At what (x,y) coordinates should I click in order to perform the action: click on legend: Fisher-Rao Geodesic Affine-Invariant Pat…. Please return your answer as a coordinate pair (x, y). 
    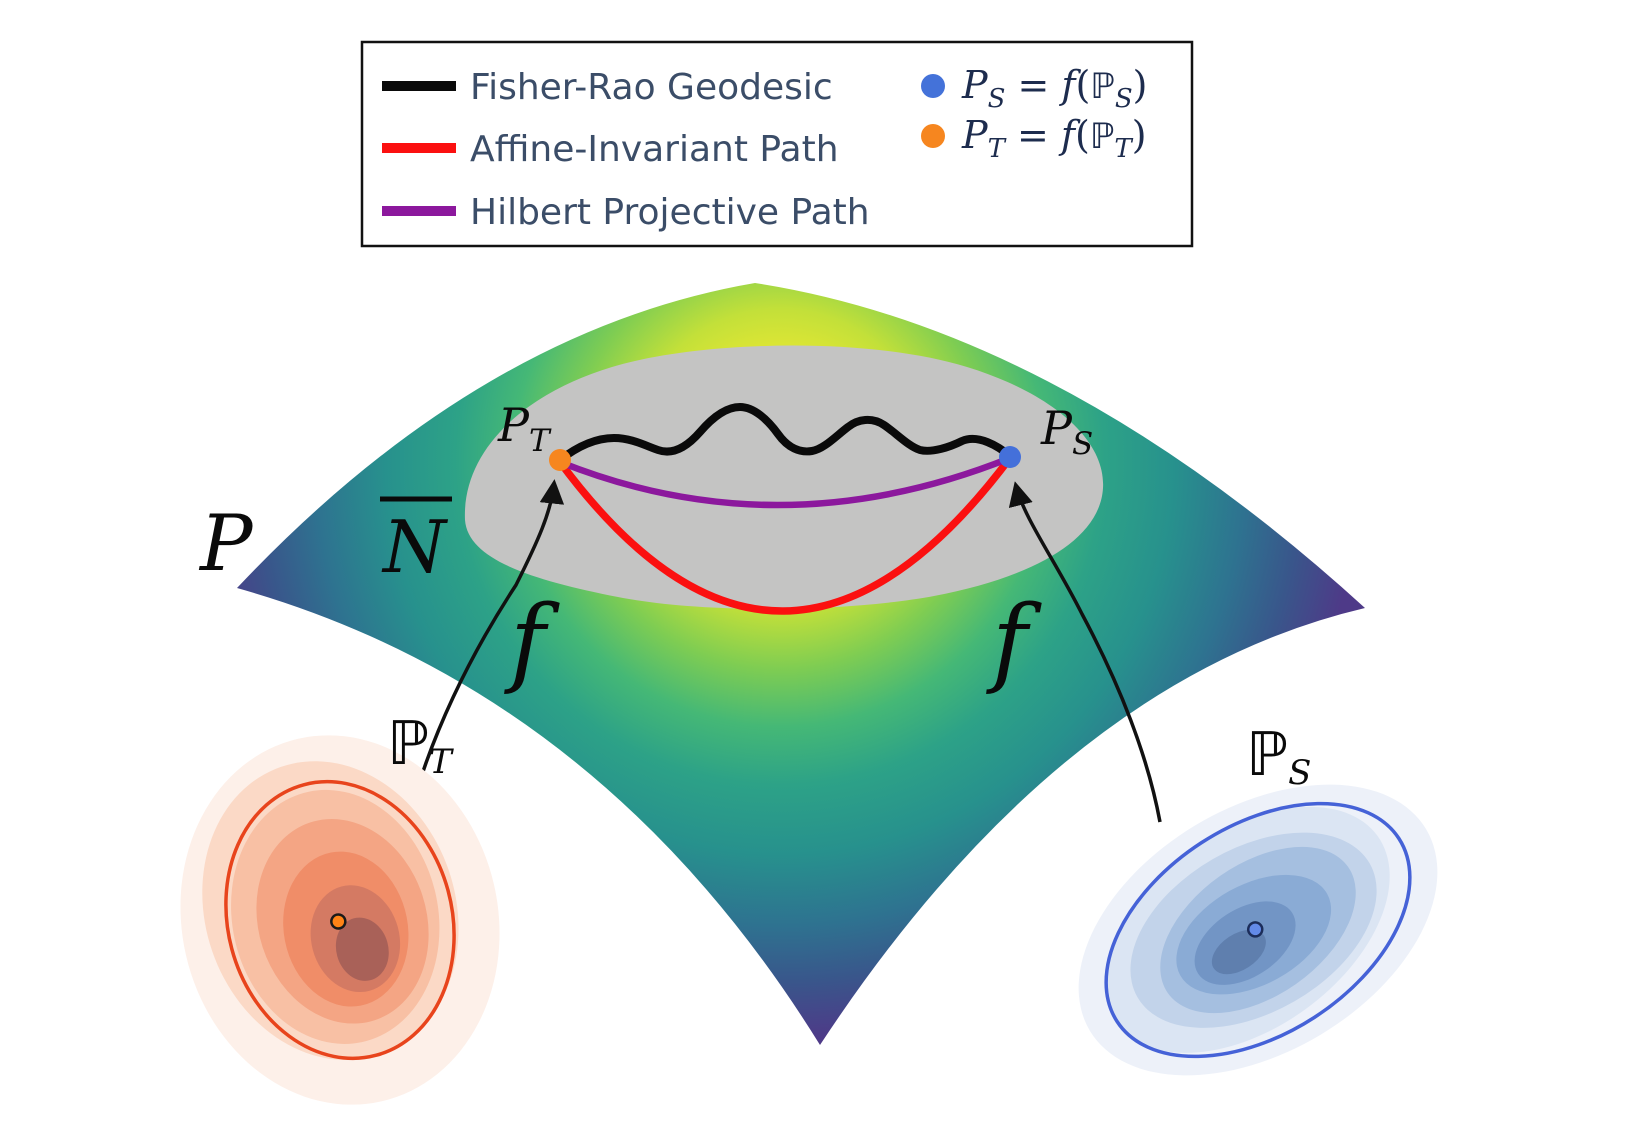
    Looking at the image, I should click on (777, 144).